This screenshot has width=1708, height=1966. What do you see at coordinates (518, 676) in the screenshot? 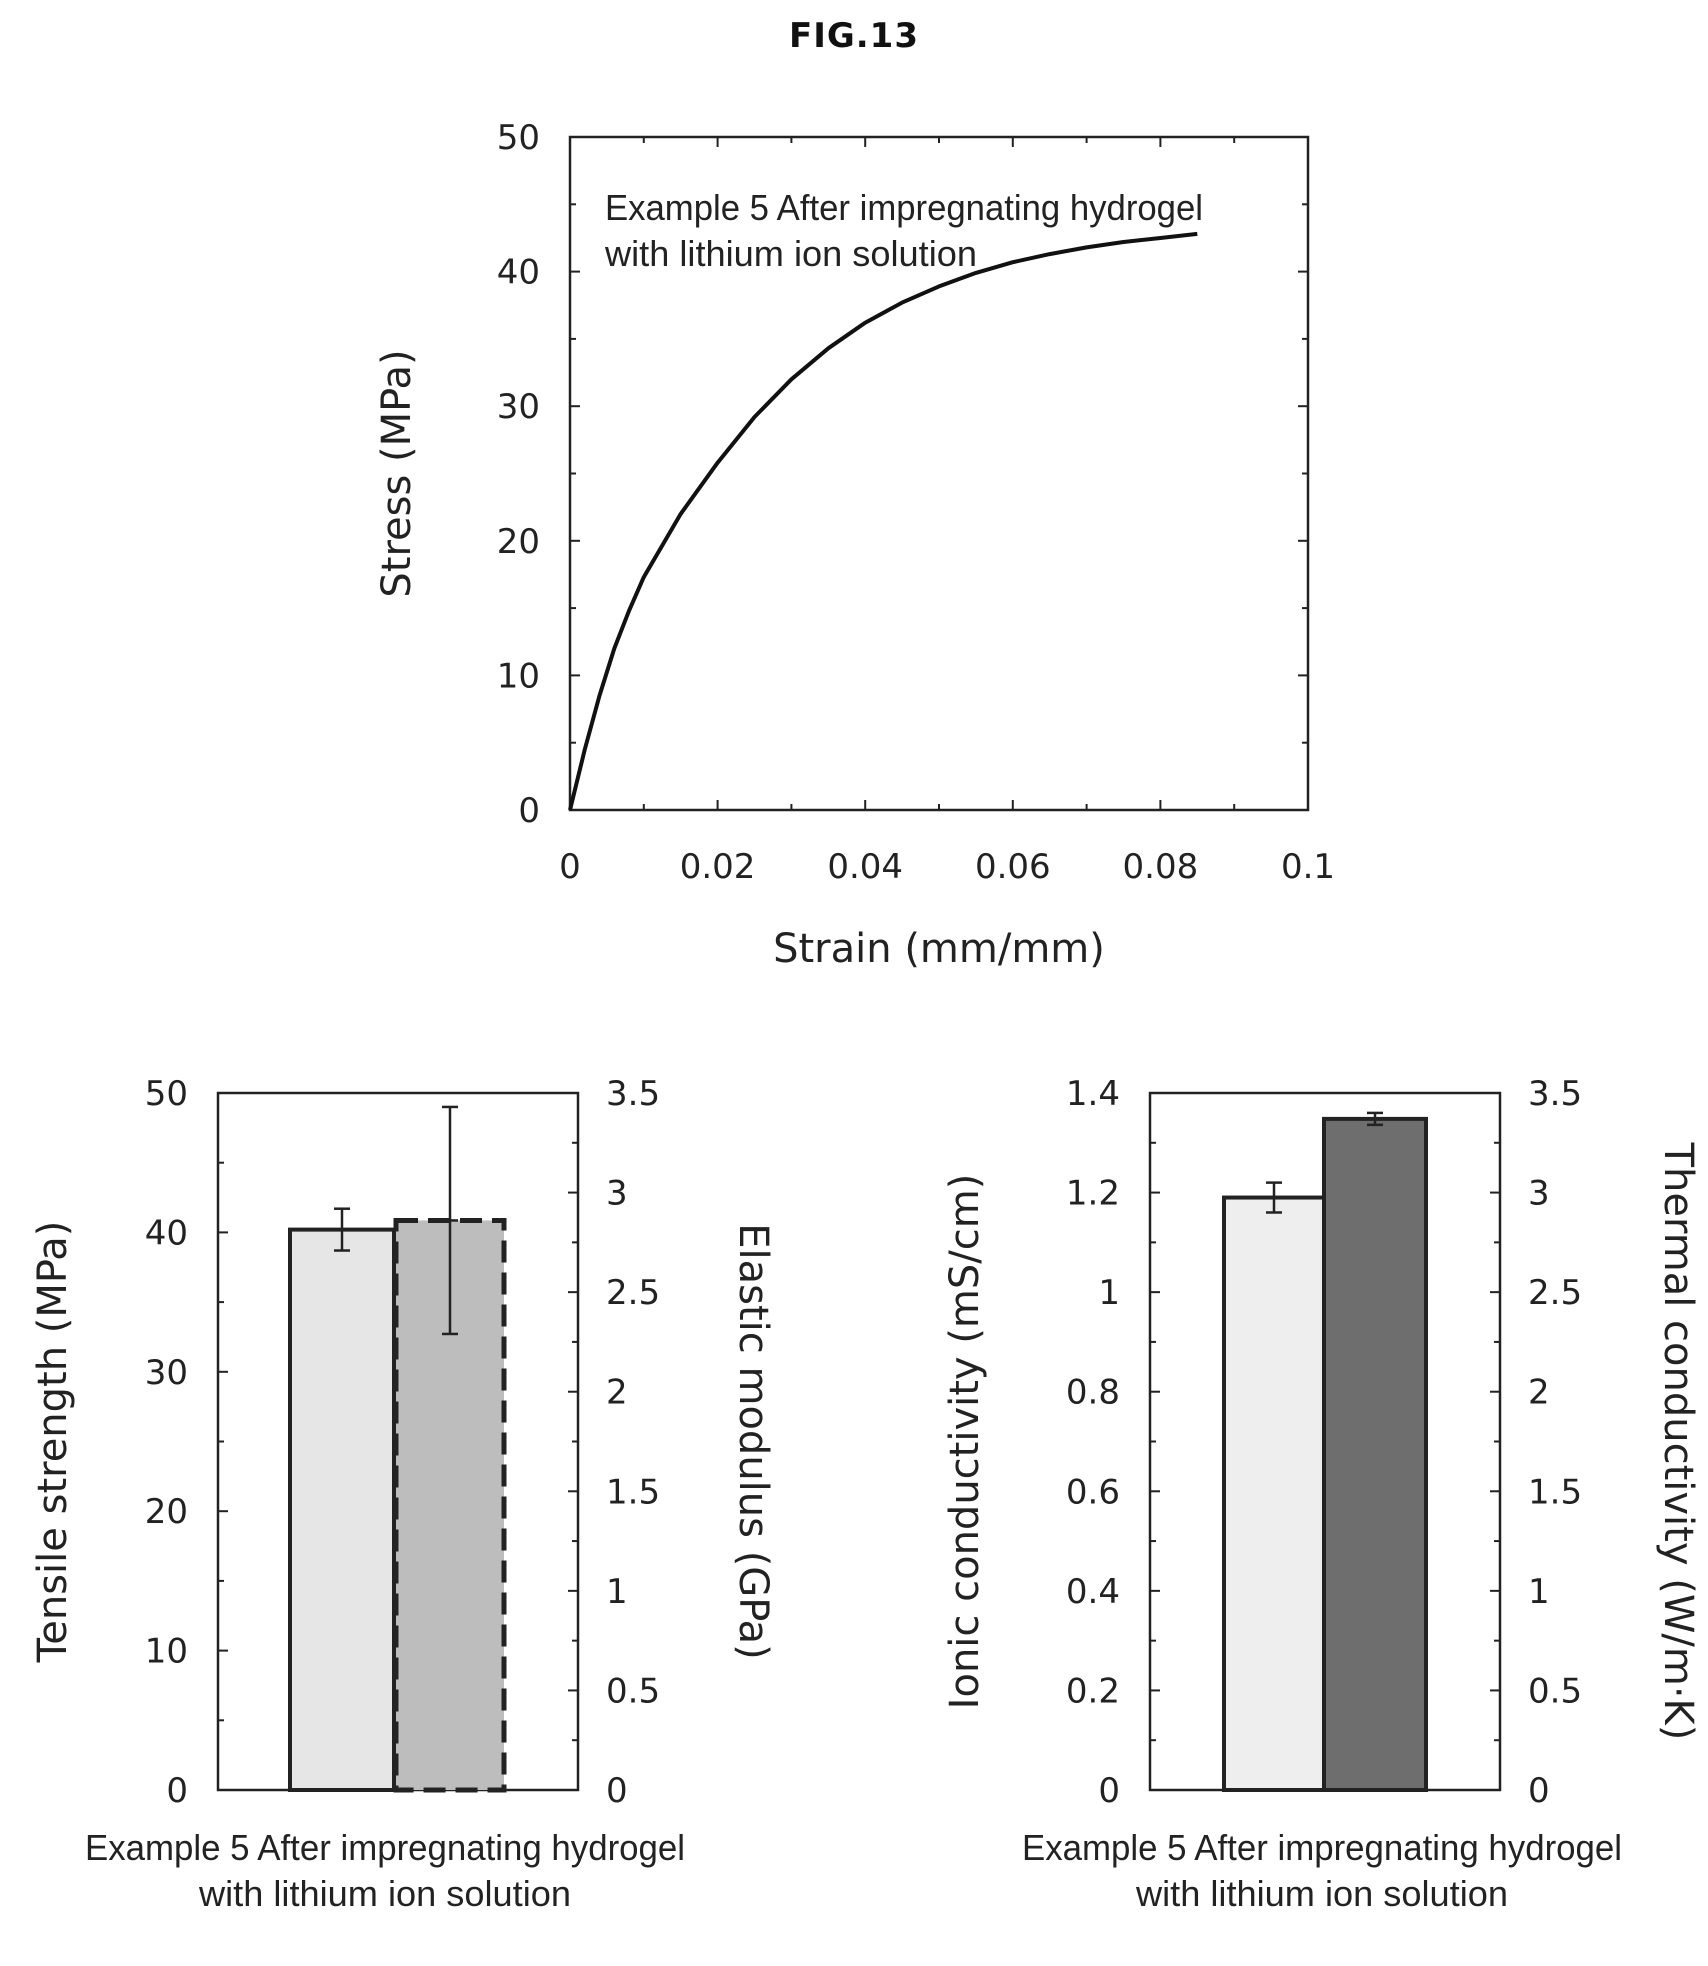
I see `y-tick-label: 10` at bounding box center [518, 676].